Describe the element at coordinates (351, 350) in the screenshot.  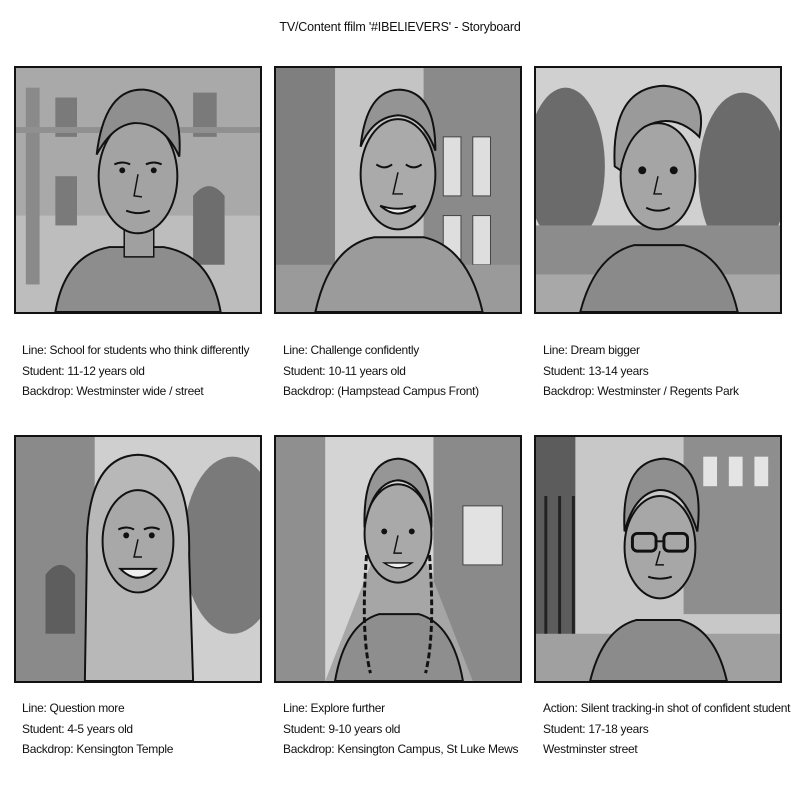
I see `frame-2-line: Line: Challenge confidently` at that location.